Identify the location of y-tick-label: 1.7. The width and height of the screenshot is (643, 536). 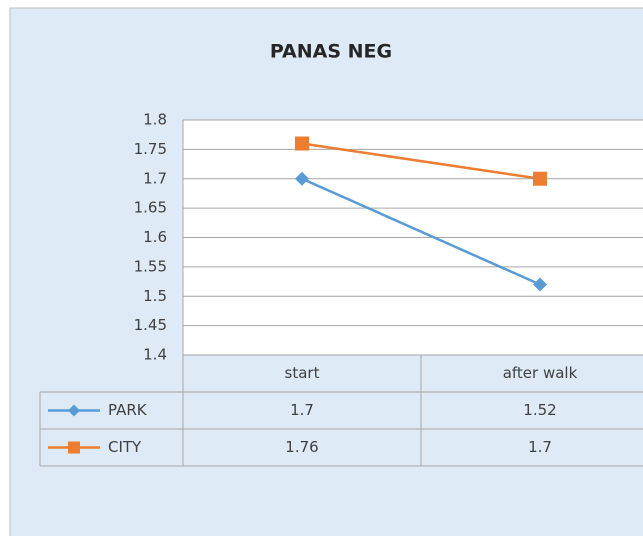
(155, 178).